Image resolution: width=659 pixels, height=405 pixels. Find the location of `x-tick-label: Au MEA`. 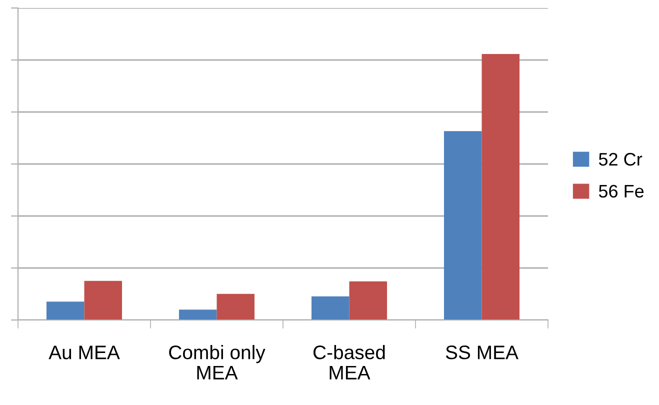

x-tick-label: Au MEA is located at coordinates (84, 353).